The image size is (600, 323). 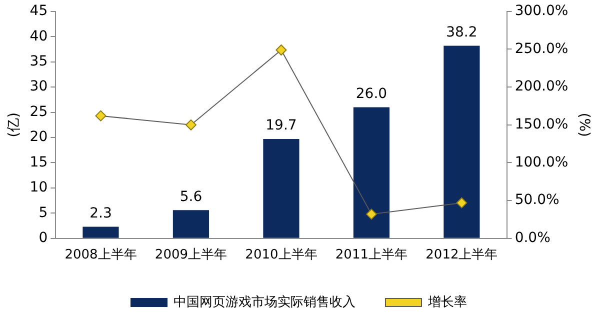 What do you see at coordinates (541, 48) in the screenshot?
I see `y2-tick-label: 250.0%` at bounding box center [541, 48].